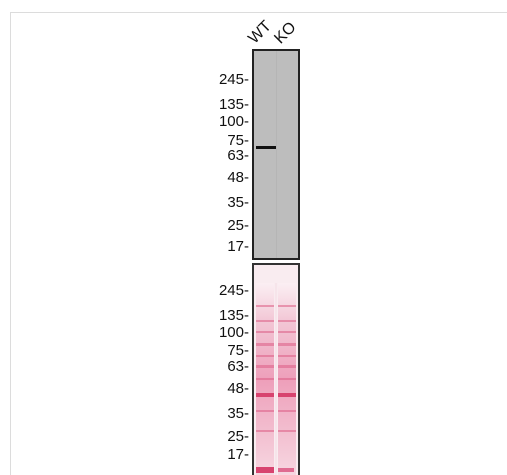 The width and height of the screenshot is (507, 475). I want to click on ponceau-stain-panel, so click(276, 369).